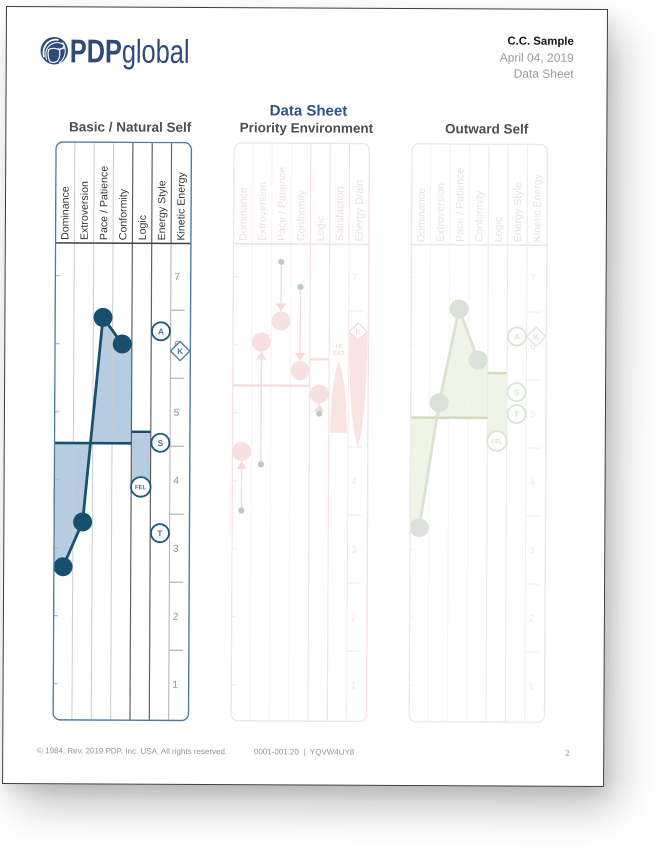 This screenshot has height=849, width=668. Describe the element at coordinates (359, 210) in the screenshot. I see `svg-text: Energy Drain` at that location.